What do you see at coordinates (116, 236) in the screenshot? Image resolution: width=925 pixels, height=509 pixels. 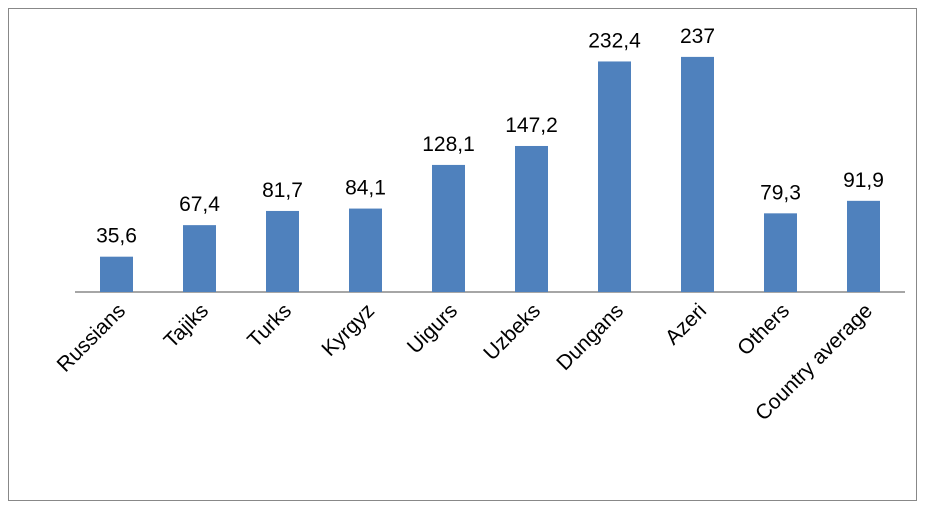 I see `data-label: 35,6` at bounding box center [116, 236].